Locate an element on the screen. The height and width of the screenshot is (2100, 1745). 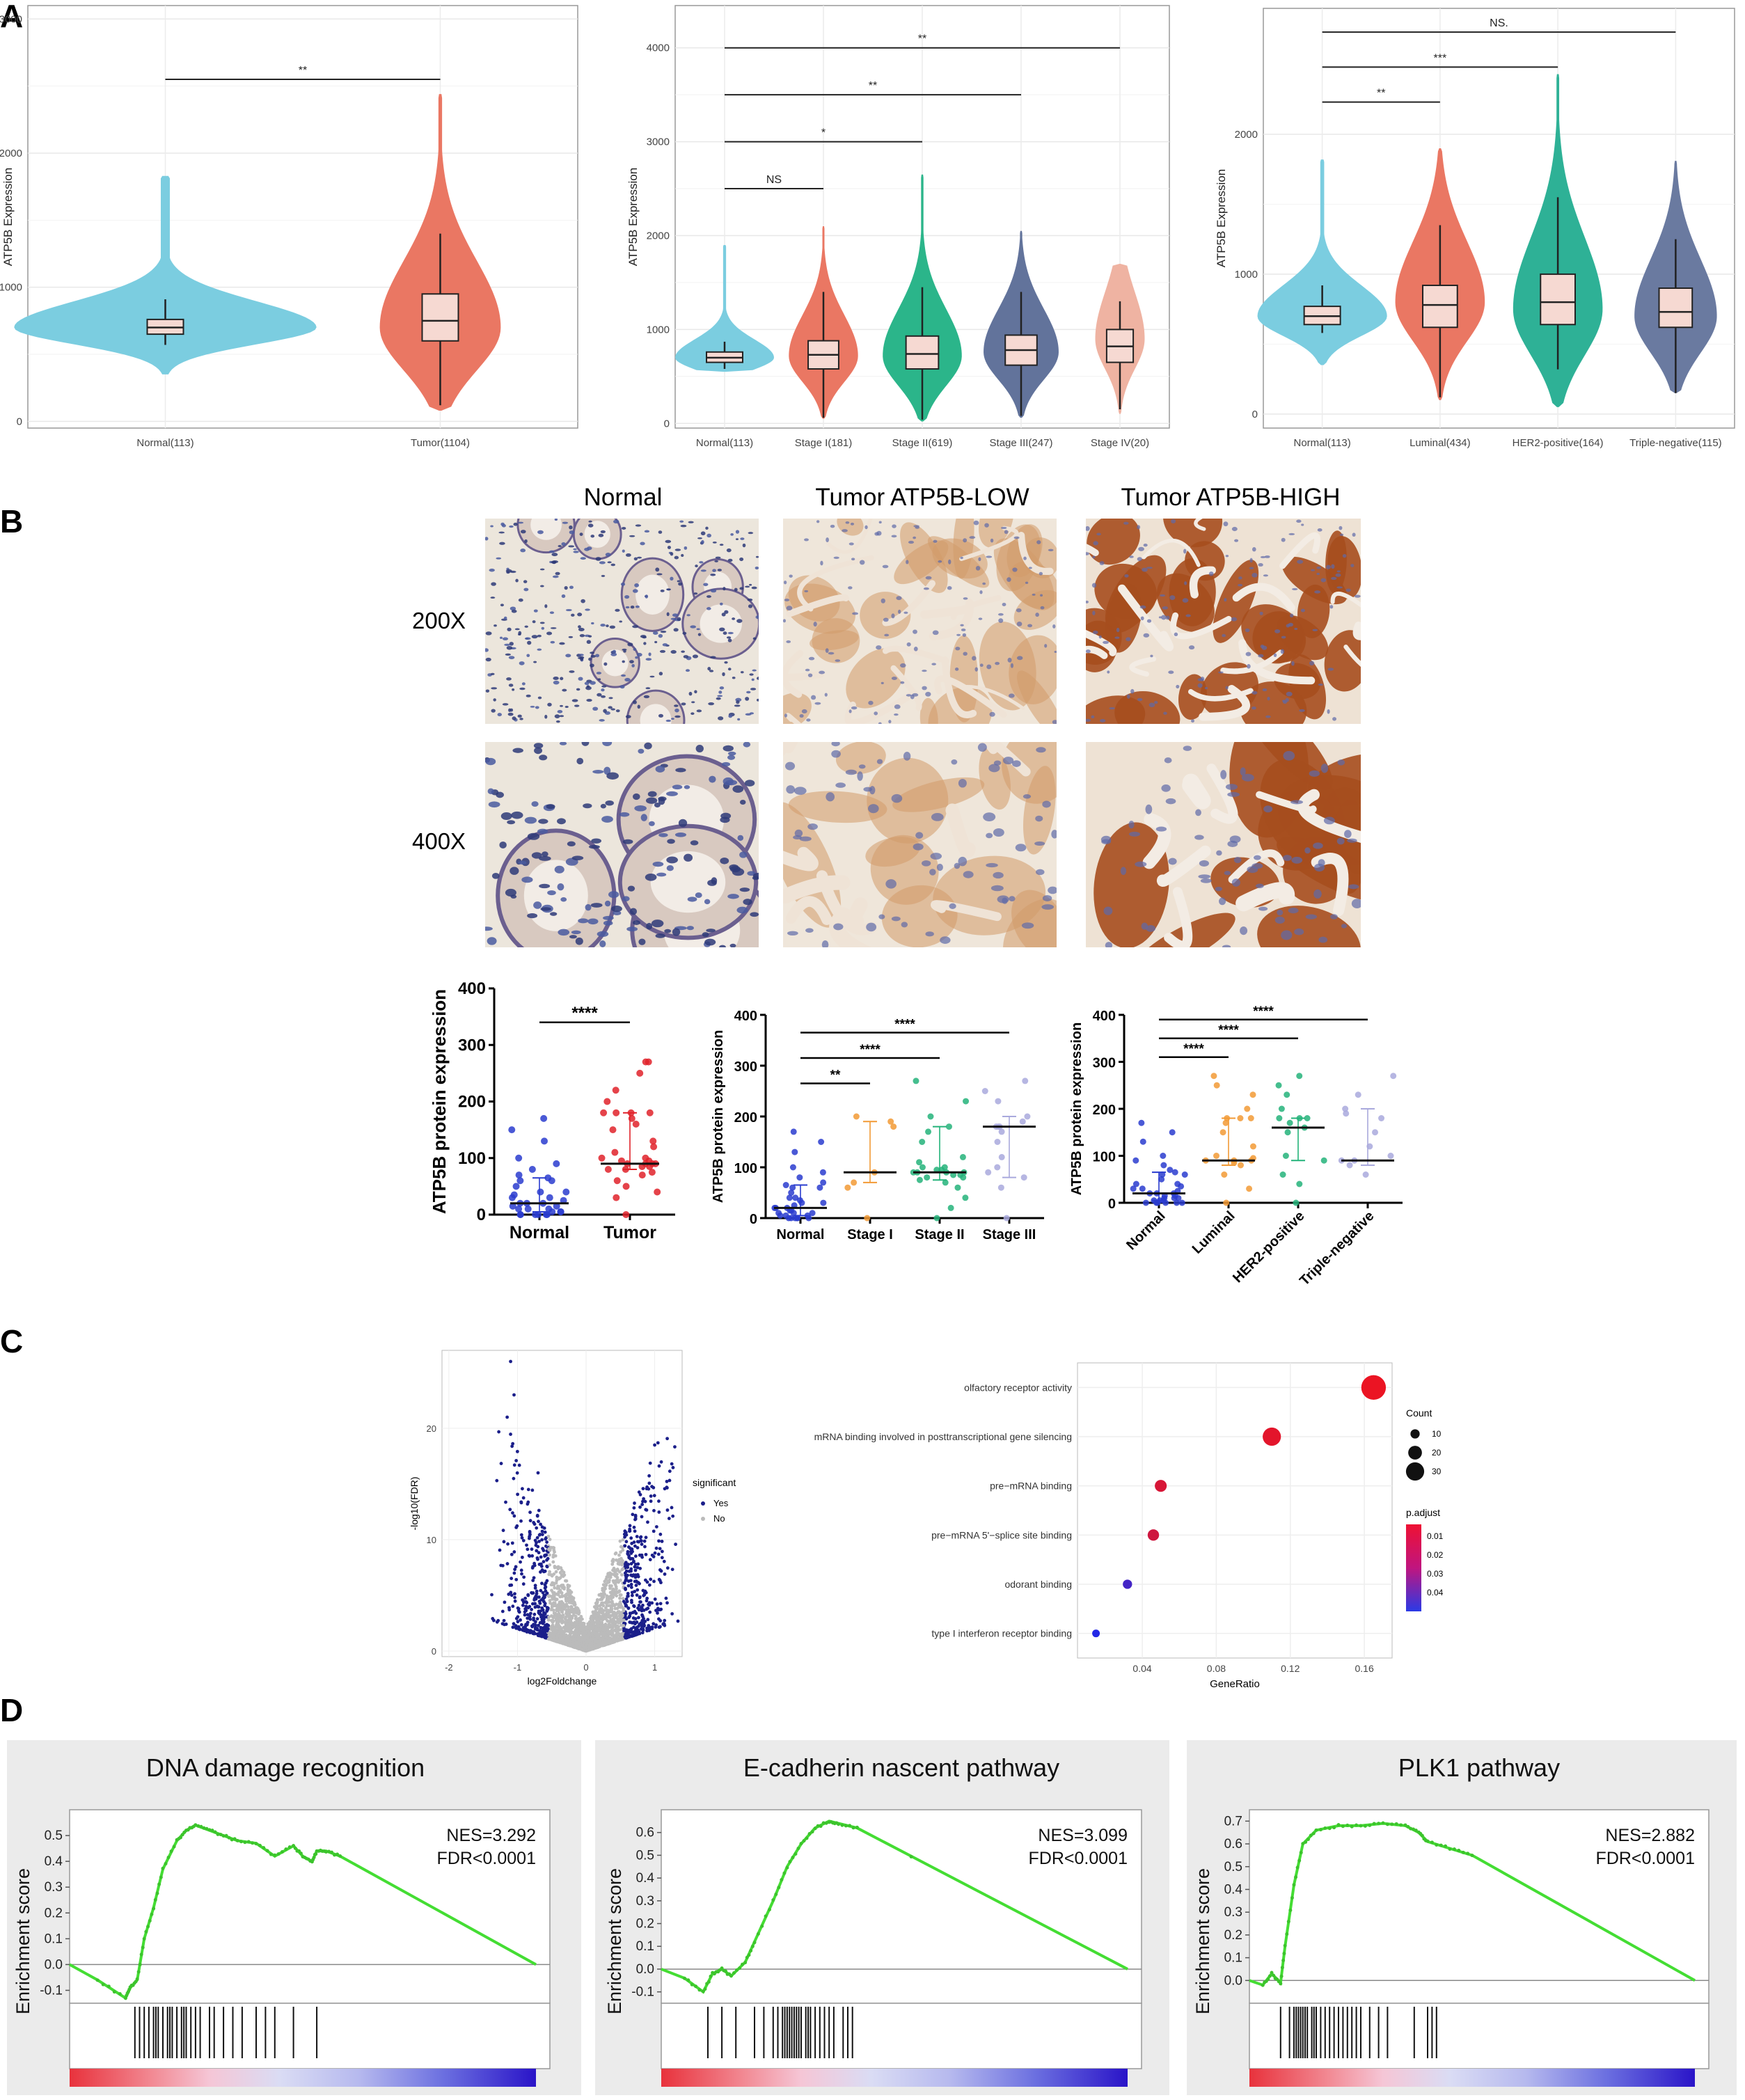
x-tick-label: Stage II is located at coordinates (940, 1234).